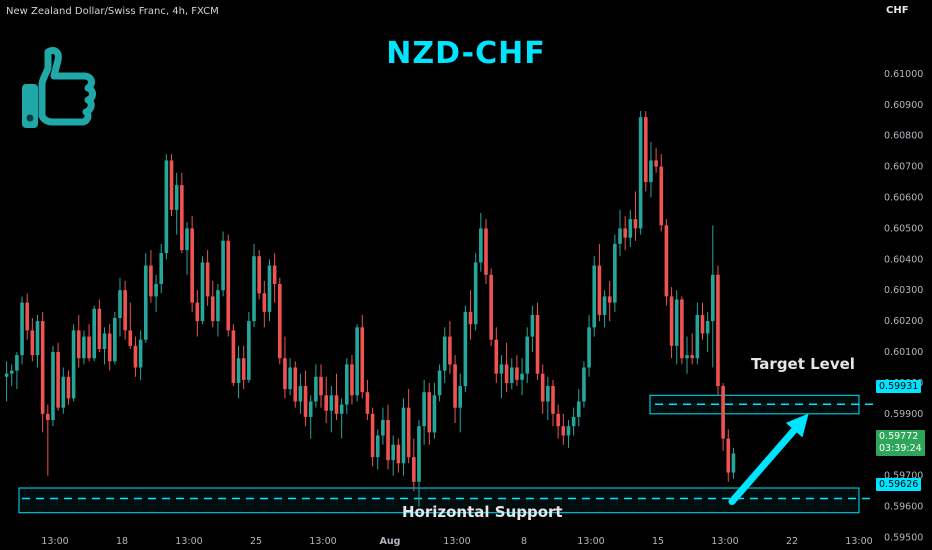 The image size is (932, 550). Describe the element at coordinates (482, 512) in the screenshot. I see `horizontal-support-label: Horizontal Support` at that location.